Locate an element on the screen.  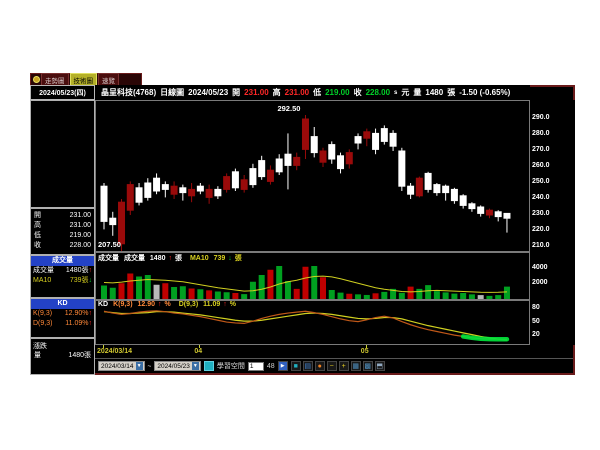
close-value: 228.00 is located at coordinates (378, 92).